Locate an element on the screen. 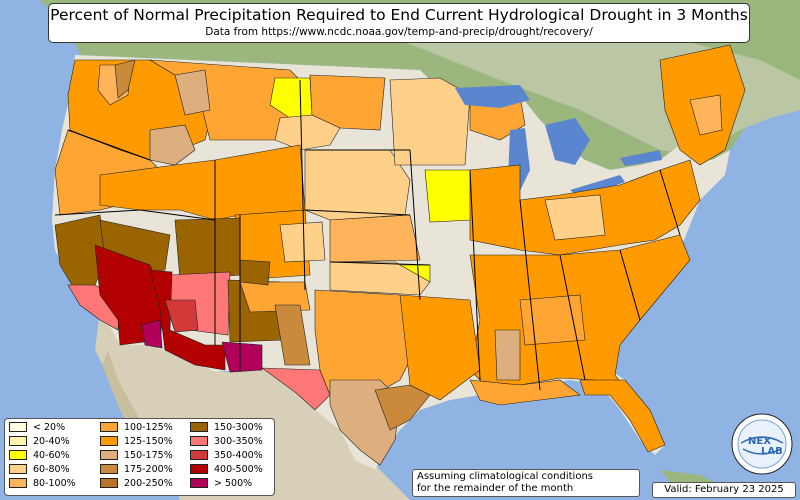 The image size is (800, 500). region-ks-light is located at coordinates (375, 238).